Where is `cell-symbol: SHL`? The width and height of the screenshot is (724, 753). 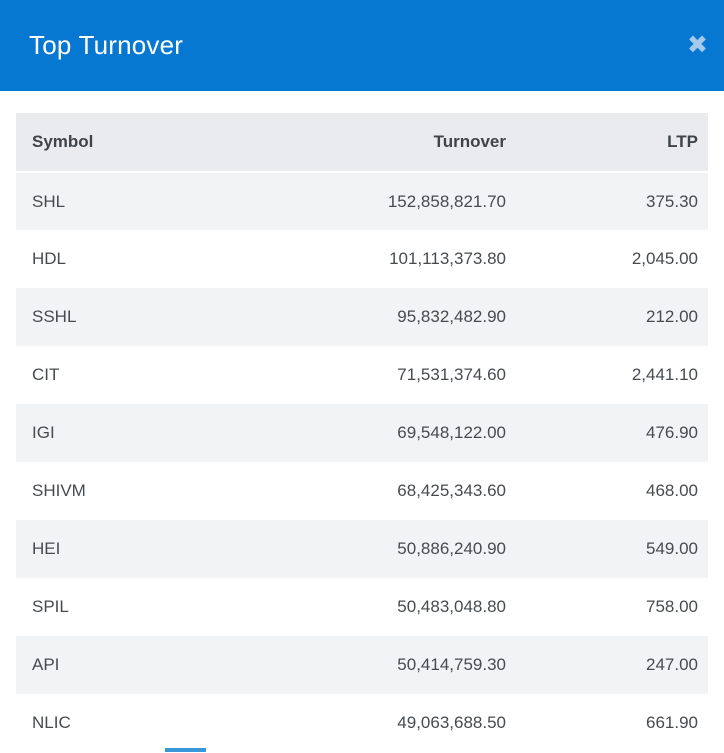
cell-symbol: SHL is located at coordinates (146, 201).